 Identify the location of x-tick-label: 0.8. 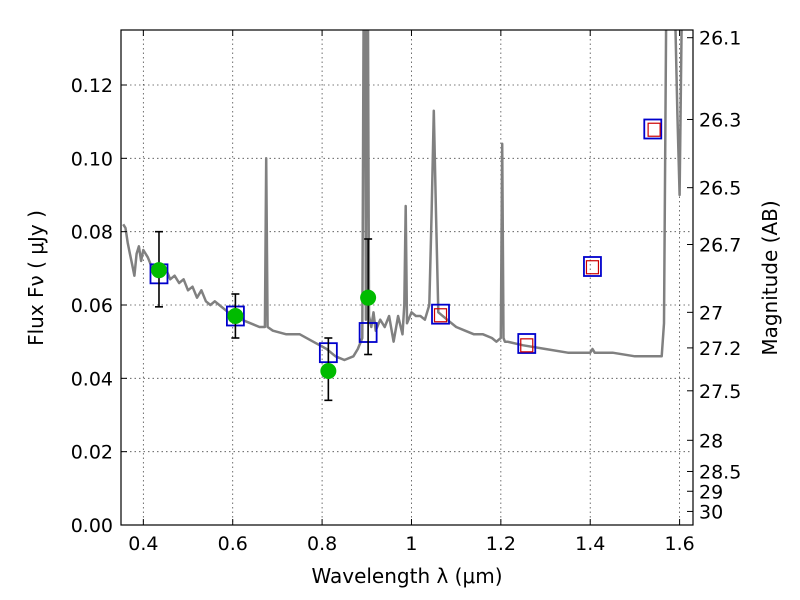
(322, 544).